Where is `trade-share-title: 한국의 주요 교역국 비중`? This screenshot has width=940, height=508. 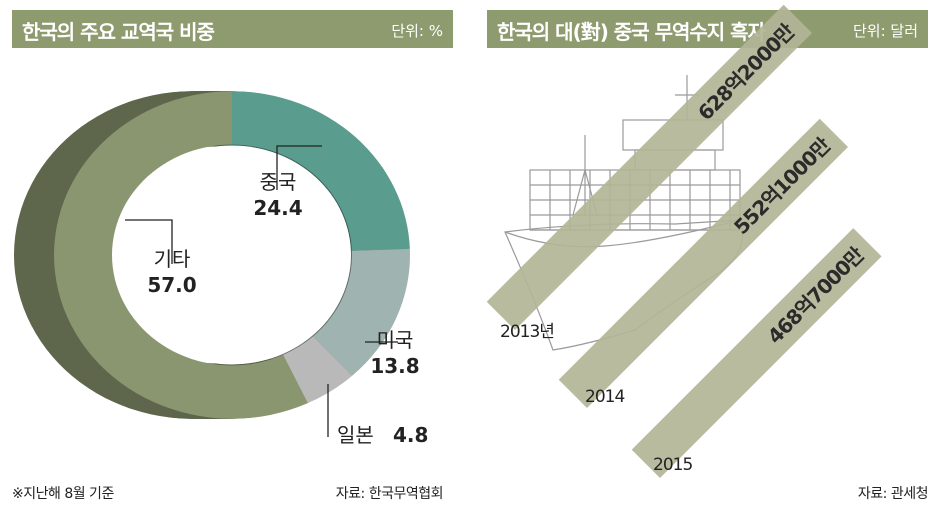 trade-share-title: 한국의 주요 교역국 비중 is located at coordinates (118, 32).